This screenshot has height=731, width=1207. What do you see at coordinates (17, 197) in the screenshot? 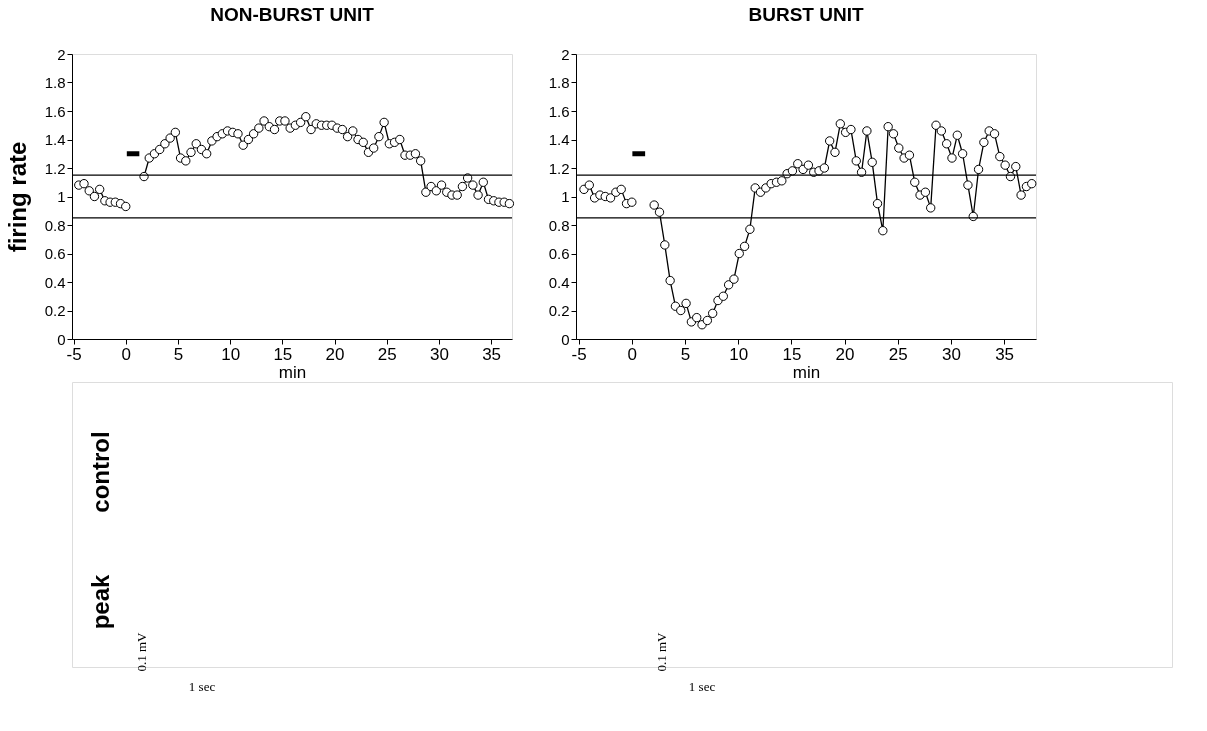
I see `y-axis-title: firing rate` at bounding box center [17, 197].